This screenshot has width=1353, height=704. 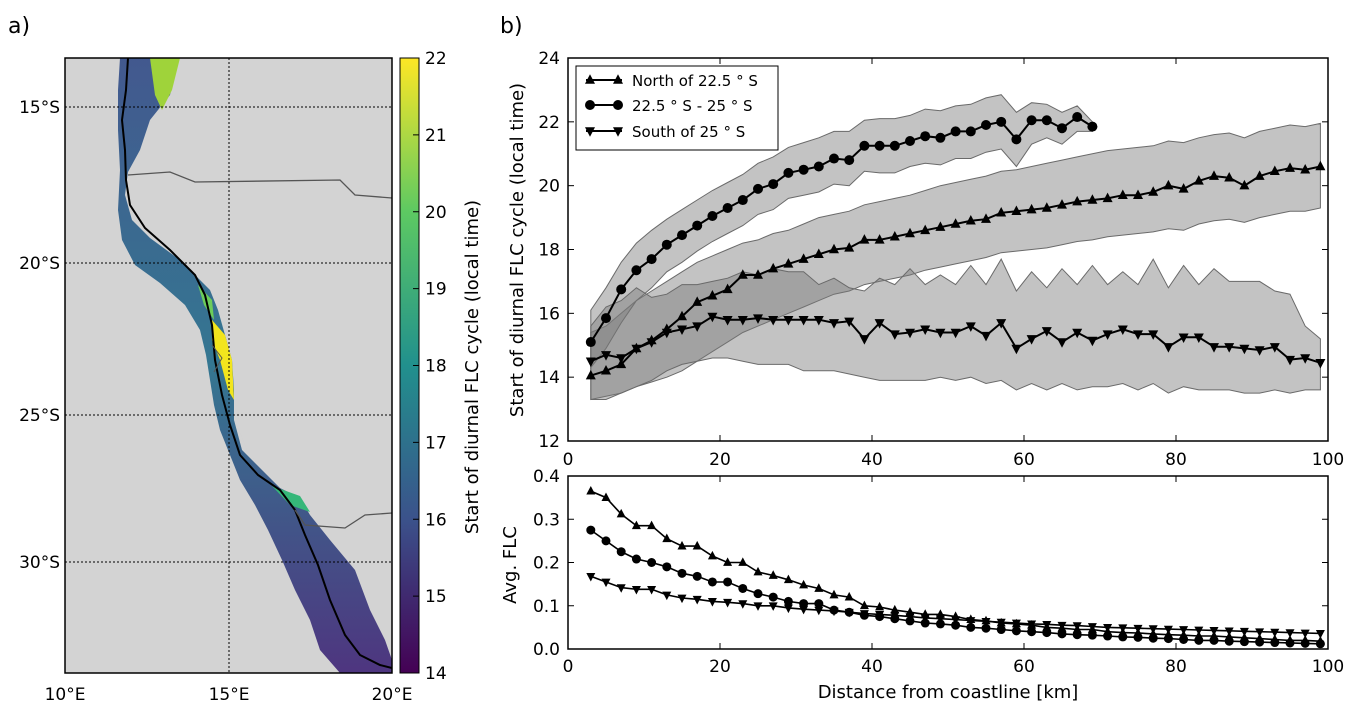 I want to click on lon-tick-label: 10°E, so click(x=65, y=694).